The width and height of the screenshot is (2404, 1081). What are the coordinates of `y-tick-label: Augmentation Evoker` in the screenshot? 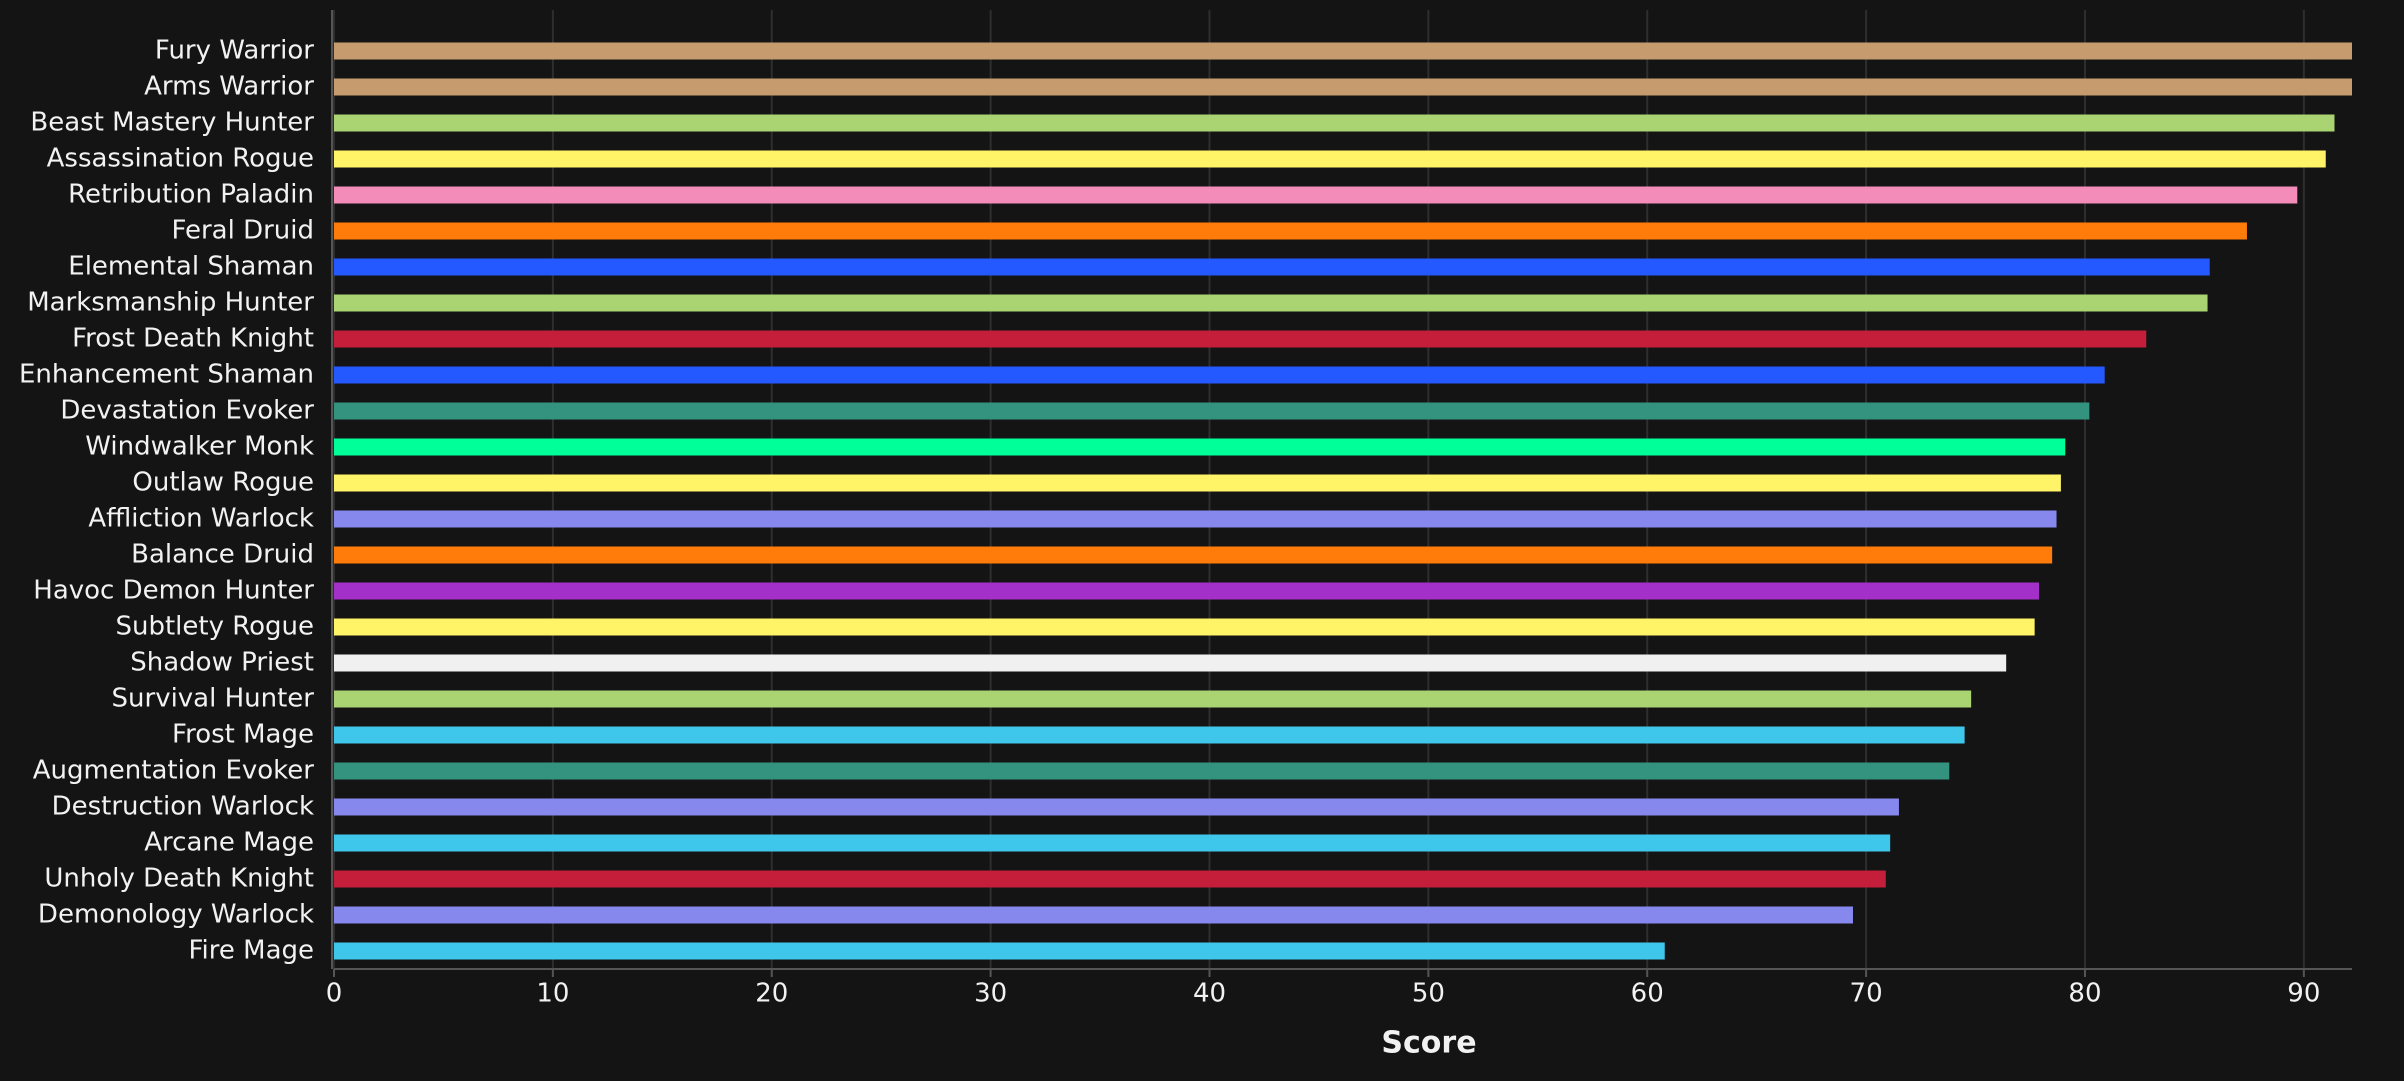 It's located at (174, 771).